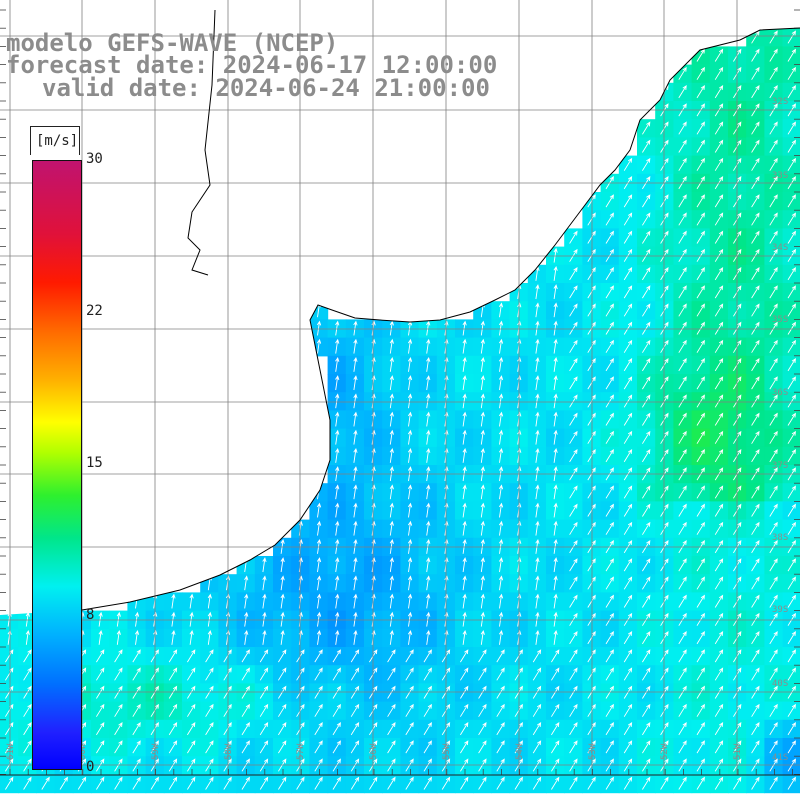 This screenshot has width=800, height=800. What do you see at coordinates (780, 758) in the screenshot?
I see `latitude-label: 41S` at bounding box center [780, 758].